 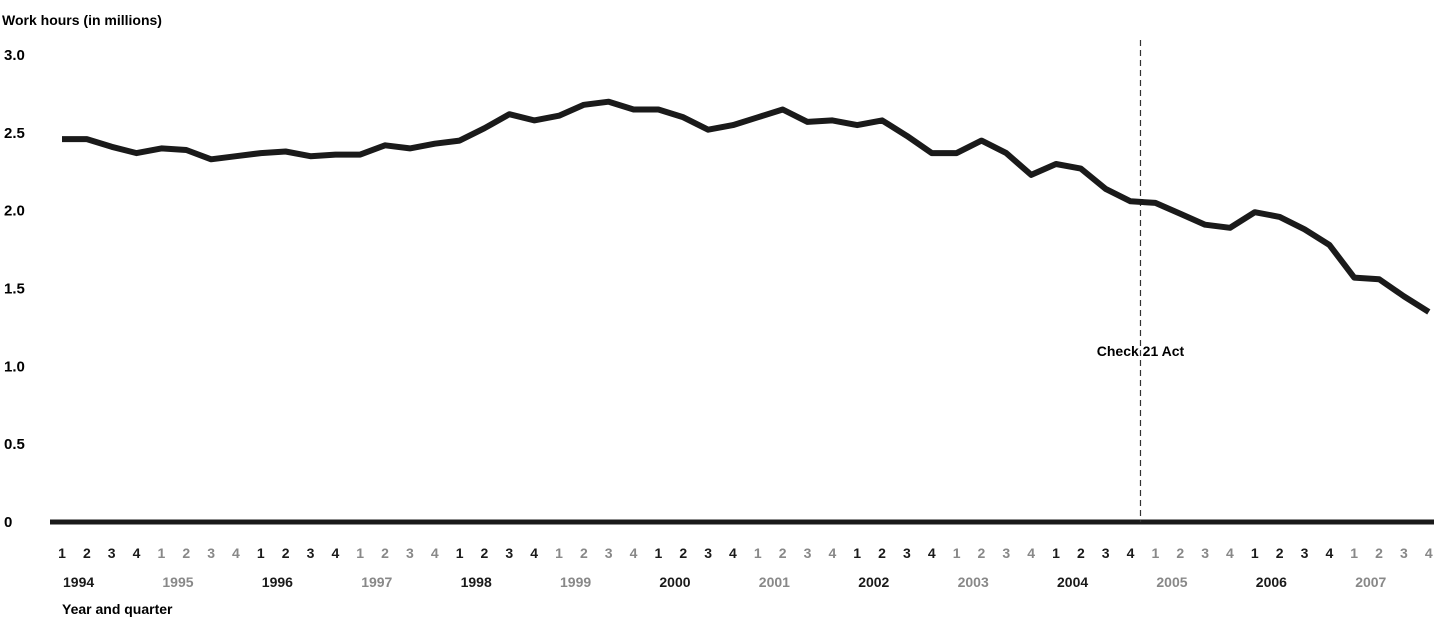 What do you see at coordinates (1141, 351) in the screenshot?
I see `check21-annotation: Check 21 Act` at bounding box center [1141, 351].